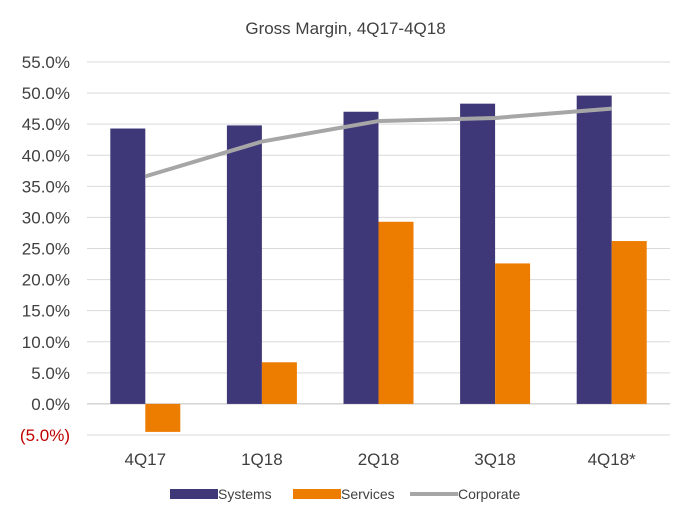 This screenshot has width=691, height=522. Describe the element at coordinates (46, 311) in the screenshot. I see `y-tick-label: 15.0%` at that location.